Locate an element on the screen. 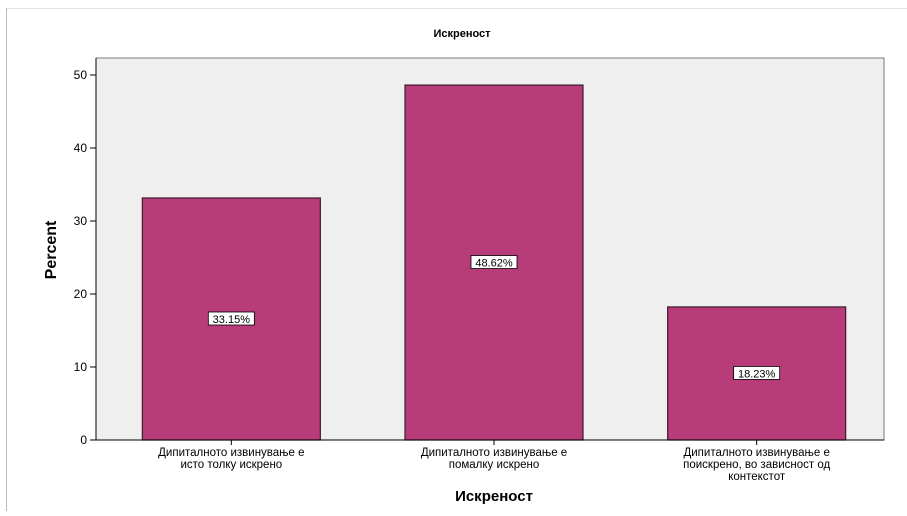 Image resolution: width=907 pixels, height=516 pixels. data-label: 33.15% is located at coordinates (232, 320).